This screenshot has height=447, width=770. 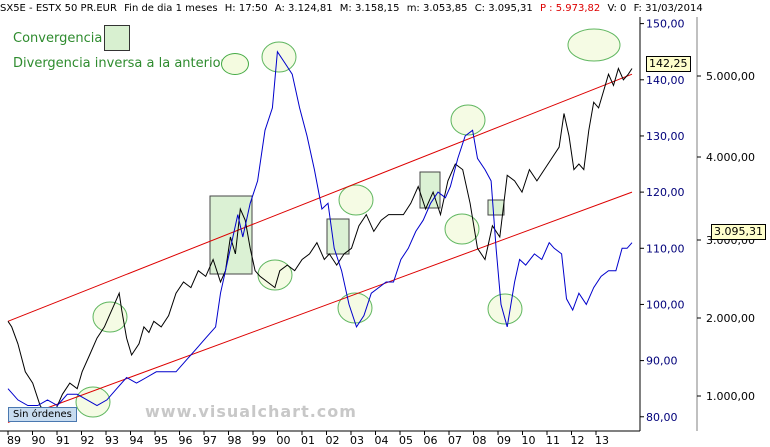 I want to click on x-tick-label: 98, so click(x=235, y=440).